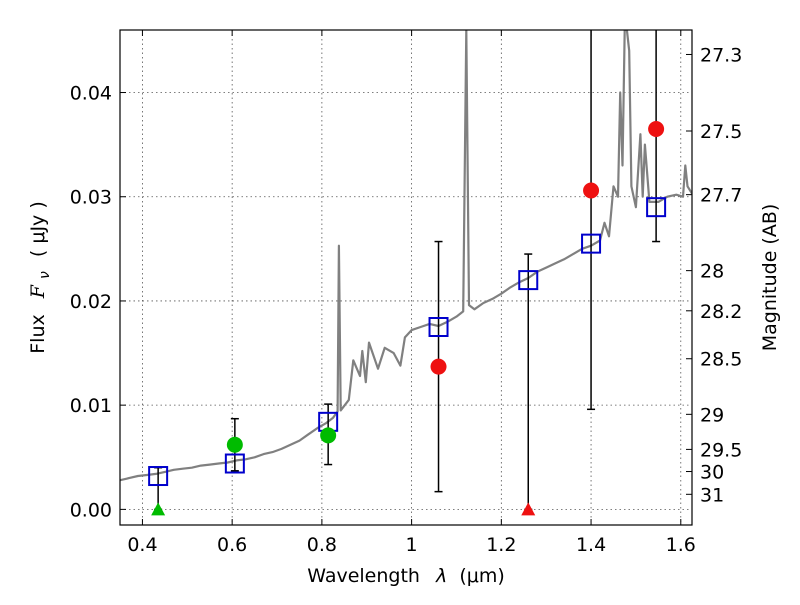 This screenshot has width=800, height=605. Describe the element at coordinates (591, 545) in the screenshot. I see `x-tick-label: 1.4` at that location.